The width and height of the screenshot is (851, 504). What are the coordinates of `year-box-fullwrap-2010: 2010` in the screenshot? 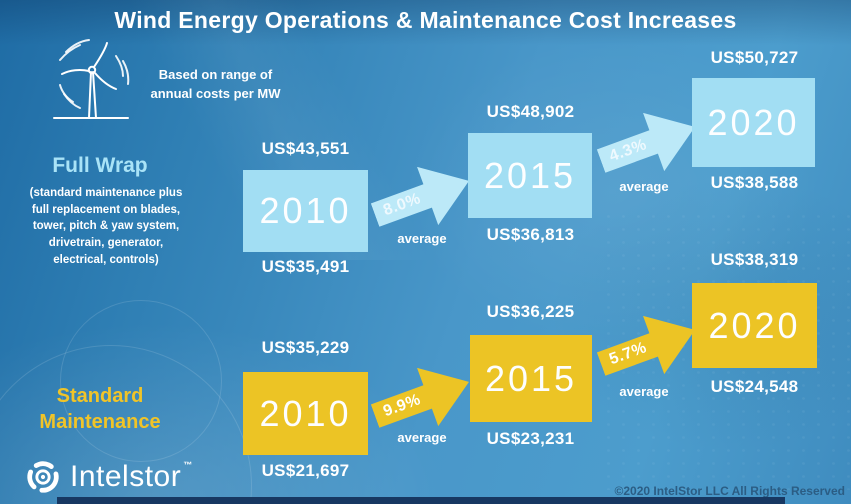 It's located at (305, 211).